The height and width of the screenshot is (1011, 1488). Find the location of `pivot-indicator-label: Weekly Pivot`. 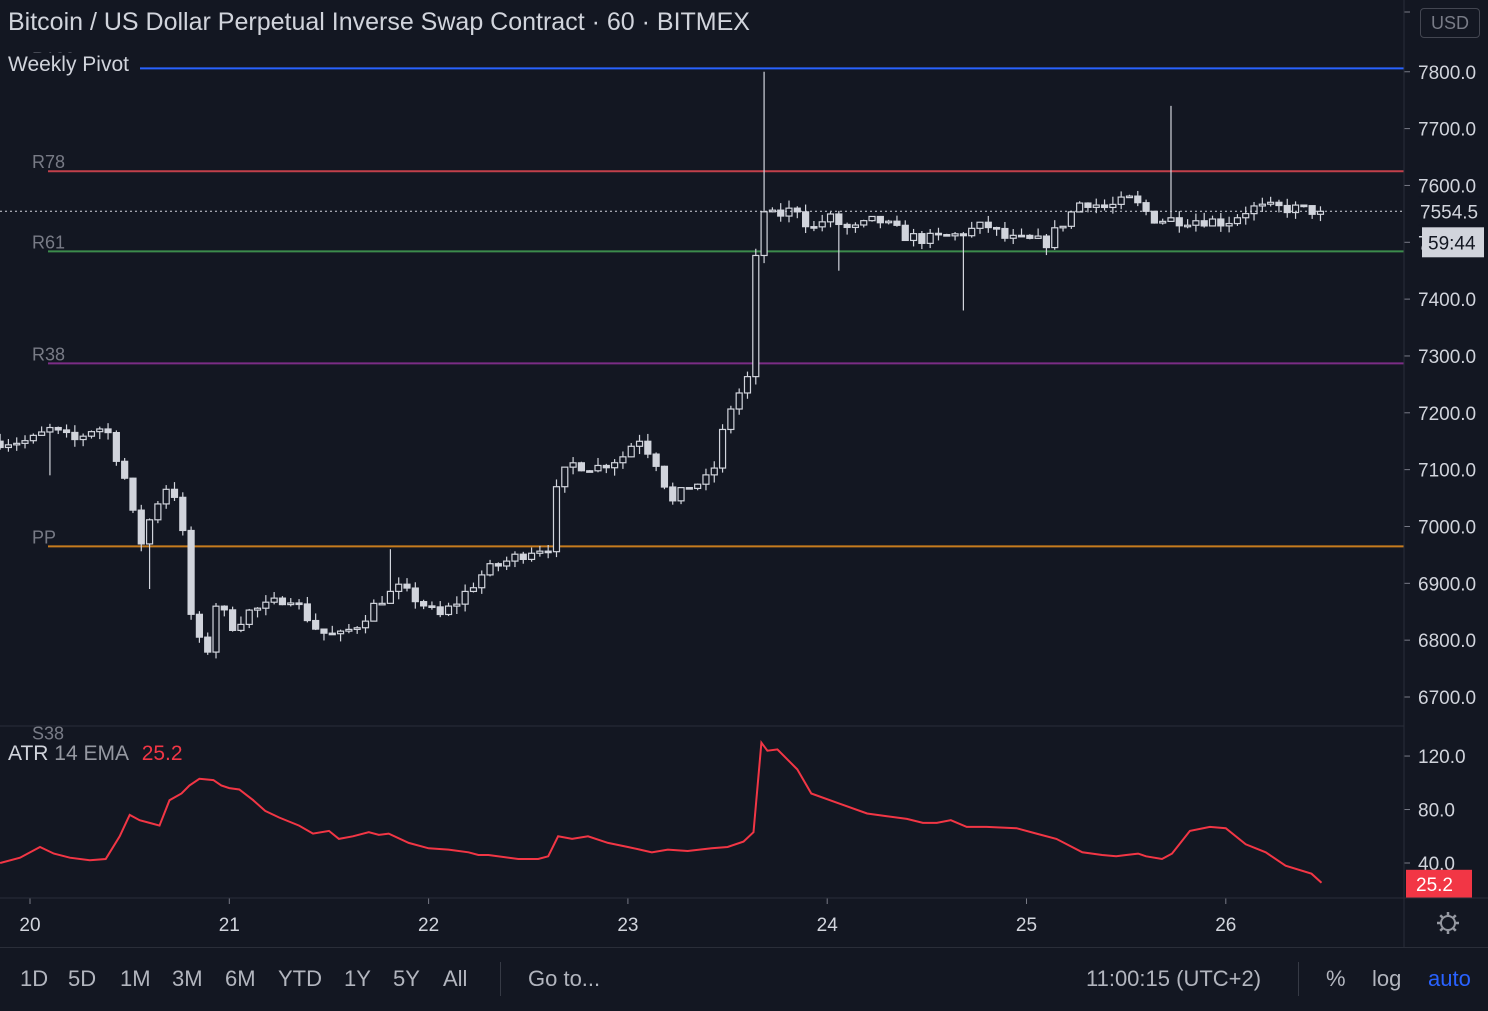

pivot-indicator-label: Weekly Pivot is located at coordinates (70, 65).